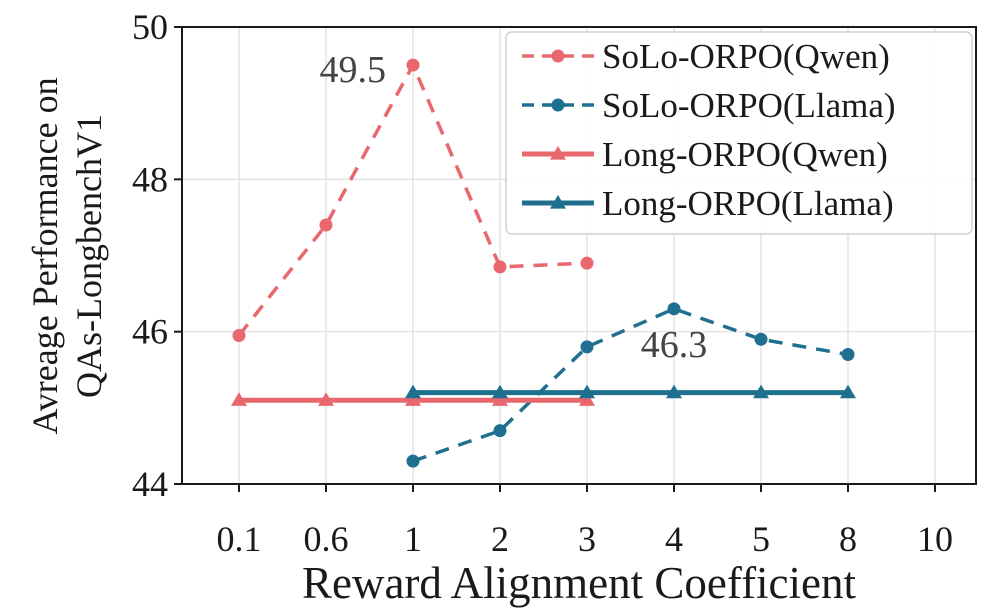 The height and width of the screenshot is (615, 997). What do you see at coordinates (67, 255) in the screenshot?
I see `y-axis-title: Avreage Performance on QAs-LongbenchV1` at bounding box center [67, 255].